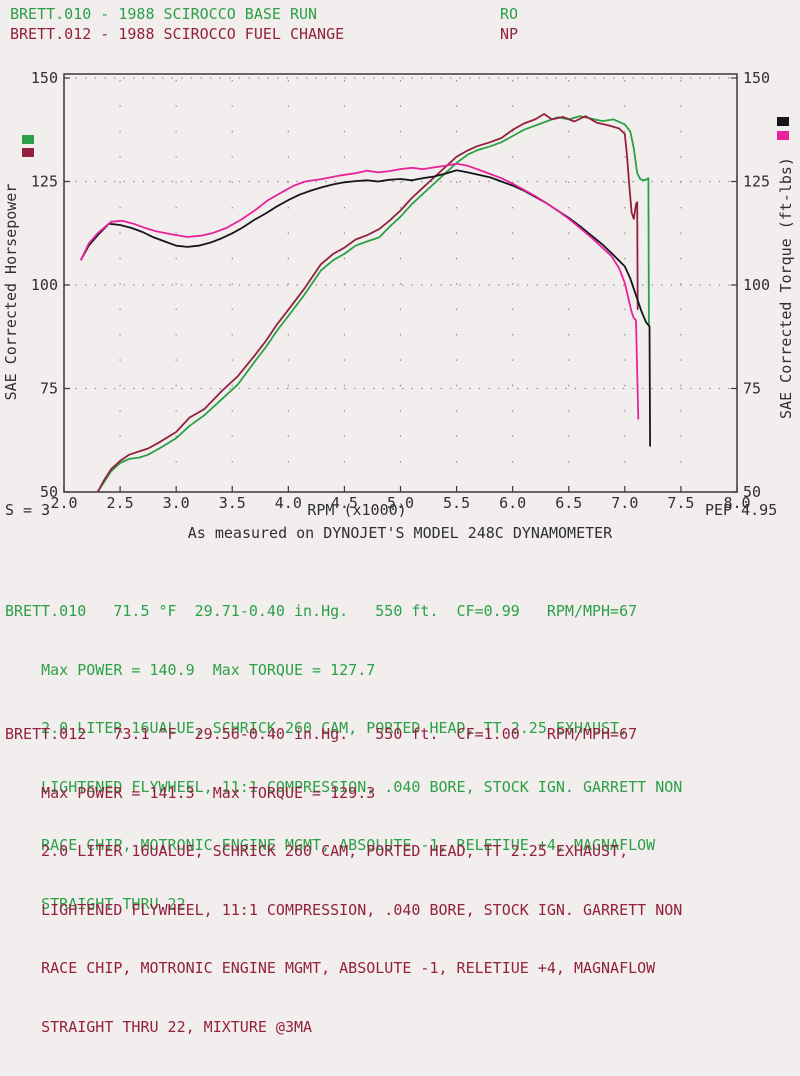 This screenshot has height=1076, width=800. What do you see at coordinates (63, 503) in the screenshot?
I see `x-tick-label: 2.0` at bounding box center [63, 503].